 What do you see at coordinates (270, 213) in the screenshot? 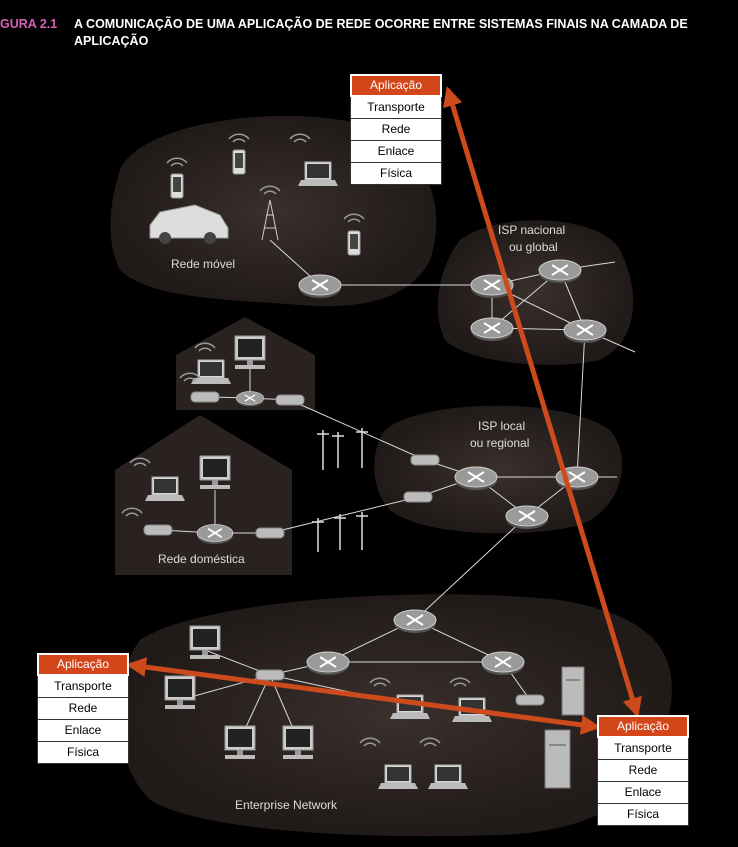
I see `cell-tower` at bounding box center [270, 213].